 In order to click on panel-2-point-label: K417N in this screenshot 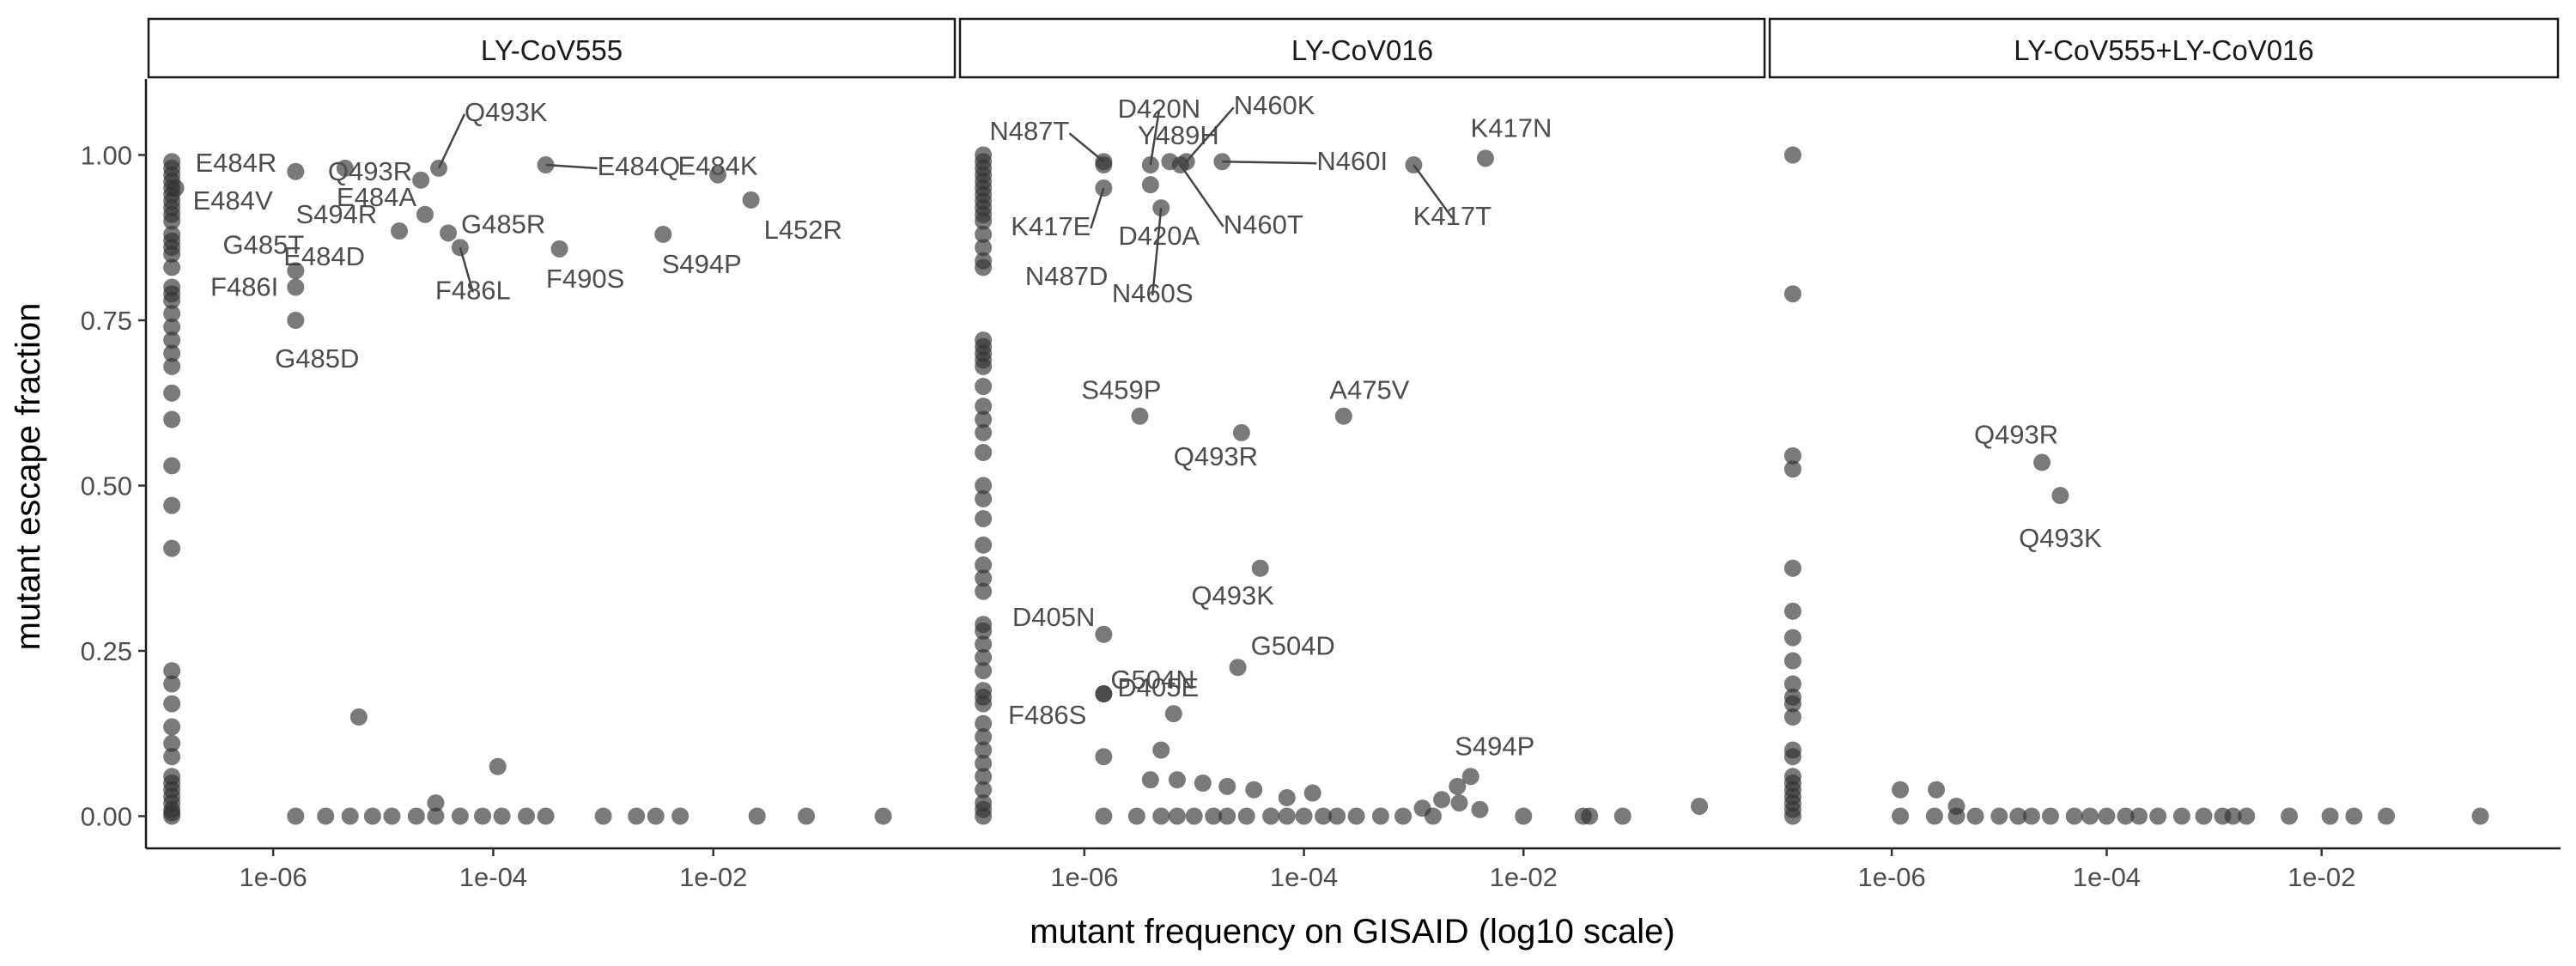, I will do `click(1511, 128)`.